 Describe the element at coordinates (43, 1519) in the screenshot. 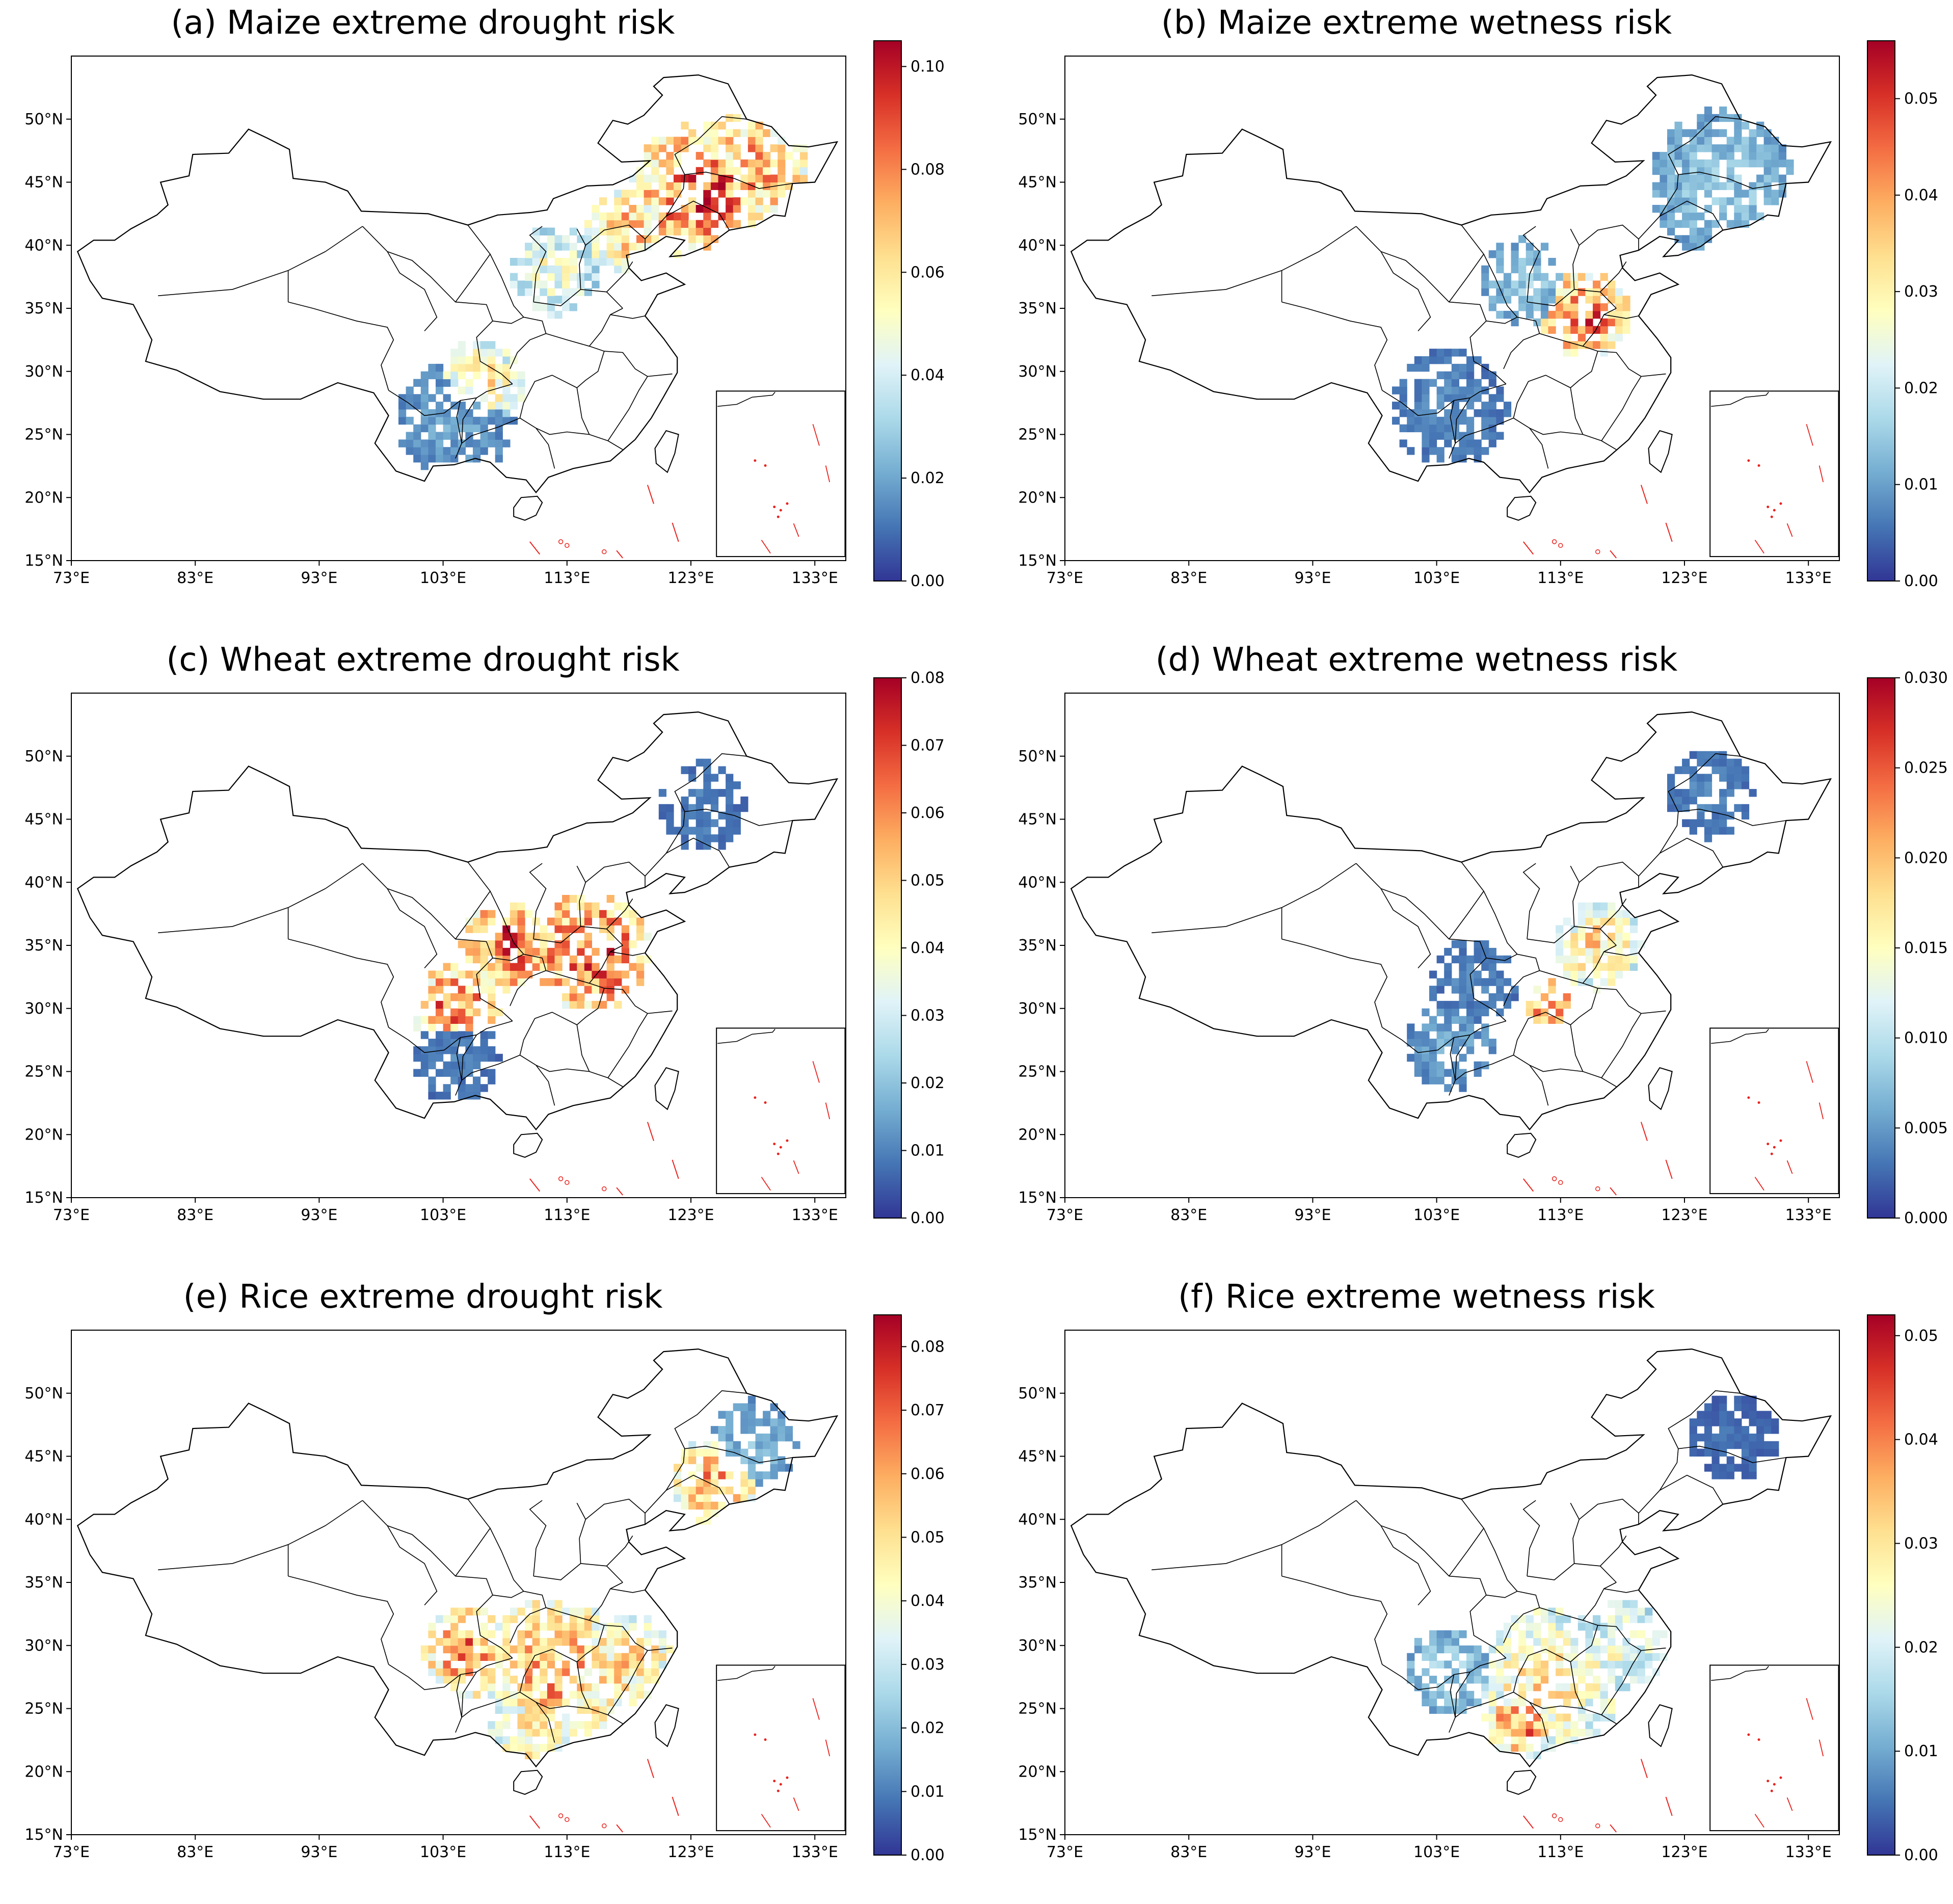

I see `y-tick-label: 40°N` at that location.